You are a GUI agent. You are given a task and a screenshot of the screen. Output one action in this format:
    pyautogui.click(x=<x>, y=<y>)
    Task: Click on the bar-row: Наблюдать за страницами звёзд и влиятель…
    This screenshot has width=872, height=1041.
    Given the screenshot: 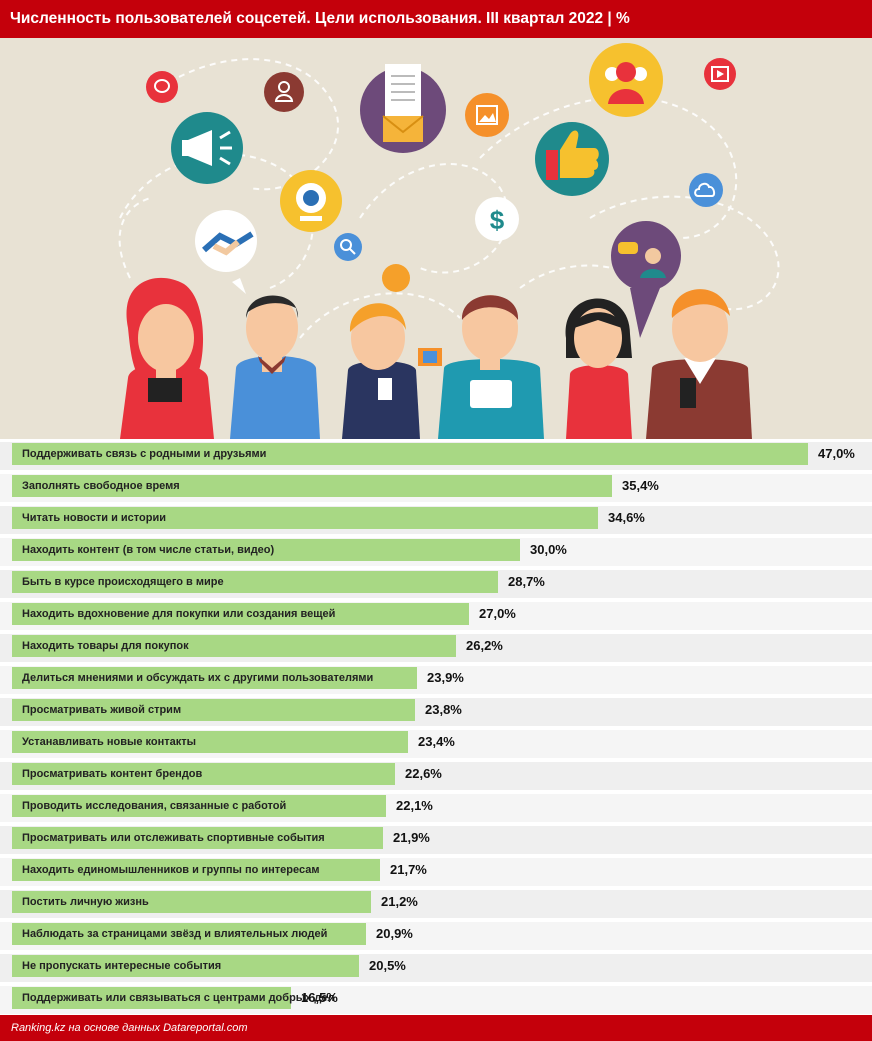 What is the action you would take?
    pyautogui.click(x=436, y=936)
    